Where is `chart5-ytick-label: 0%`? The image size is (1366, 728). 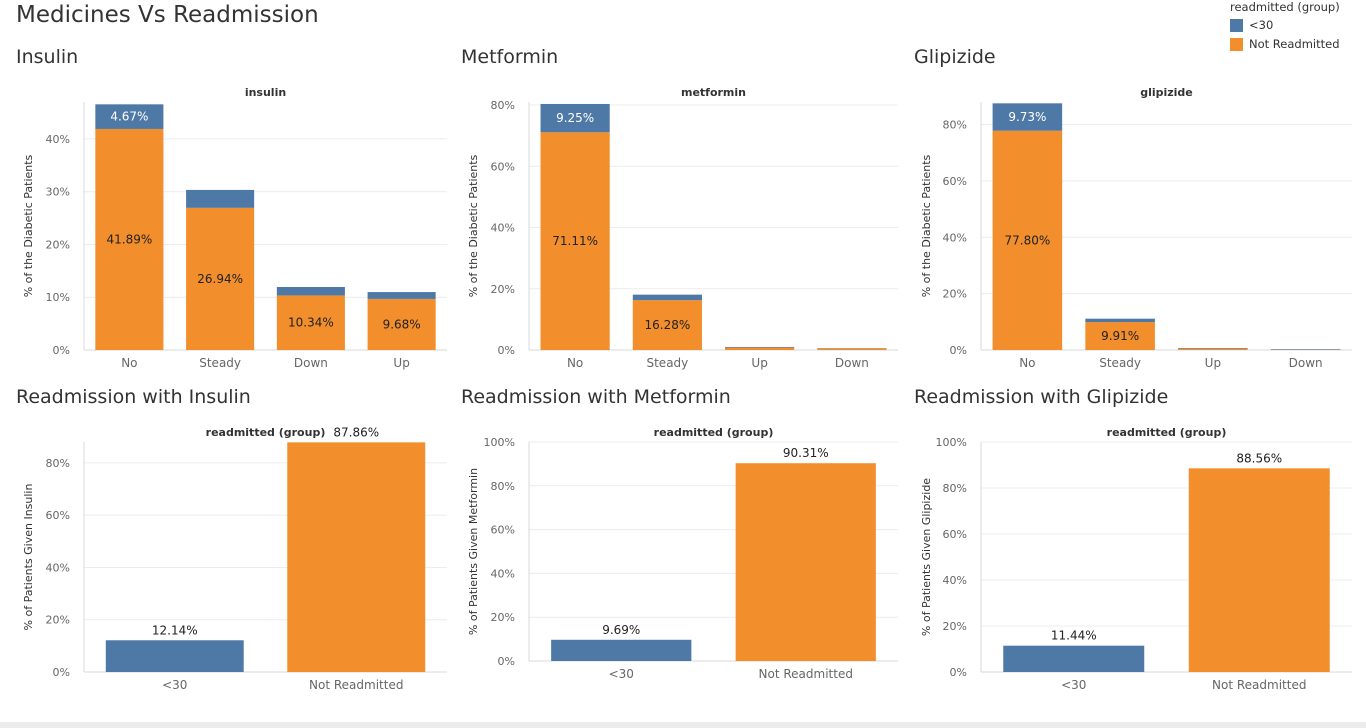
chart5-ytick-label: 0% is located at coordinates (506, 661).